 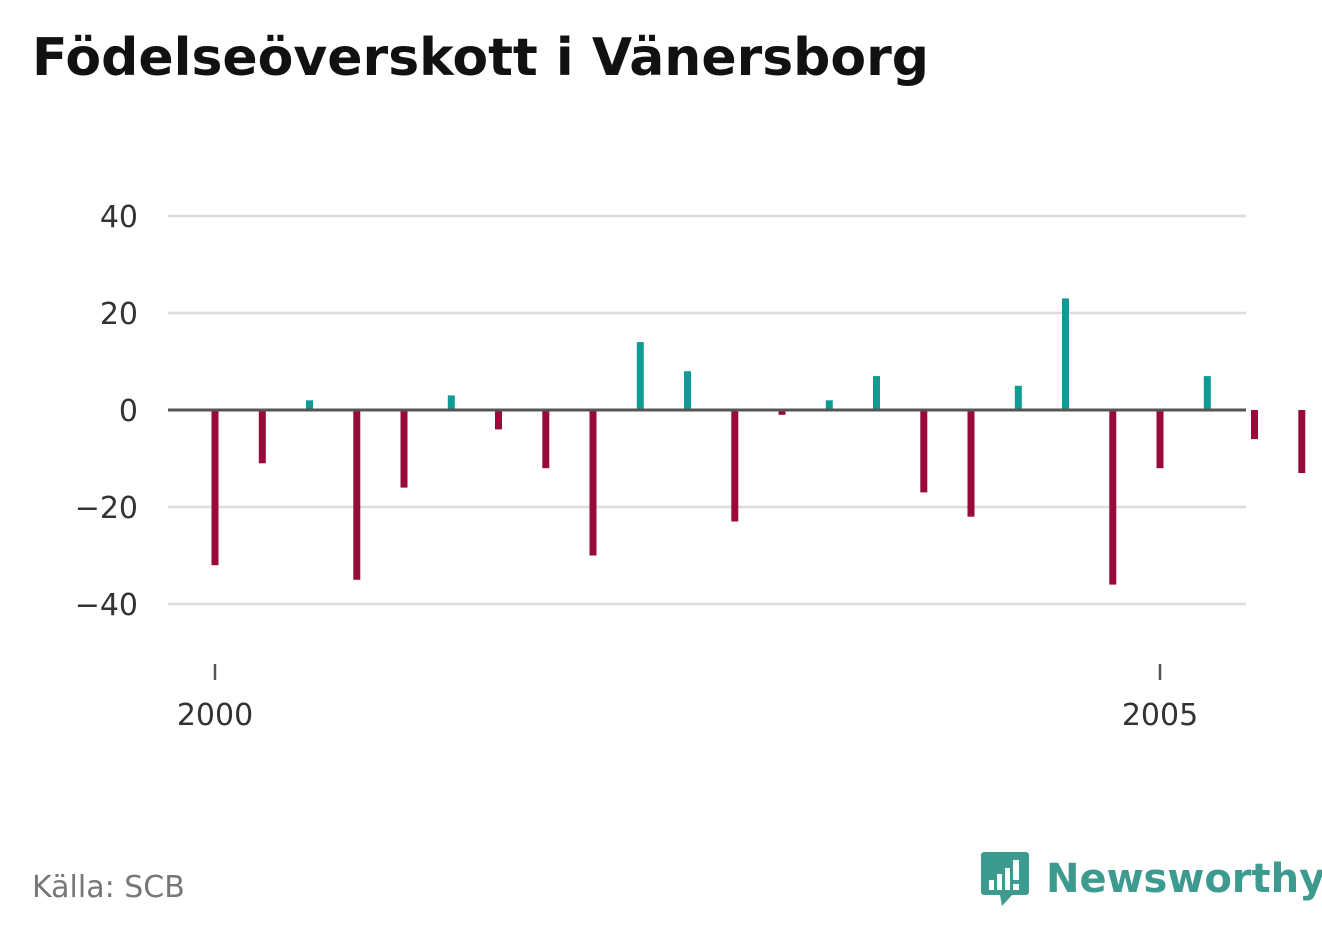 What do you see at coordinates (128, 411) in the screenshot?
I see `y-tick-label: 0` at bounding box center [128, 411].